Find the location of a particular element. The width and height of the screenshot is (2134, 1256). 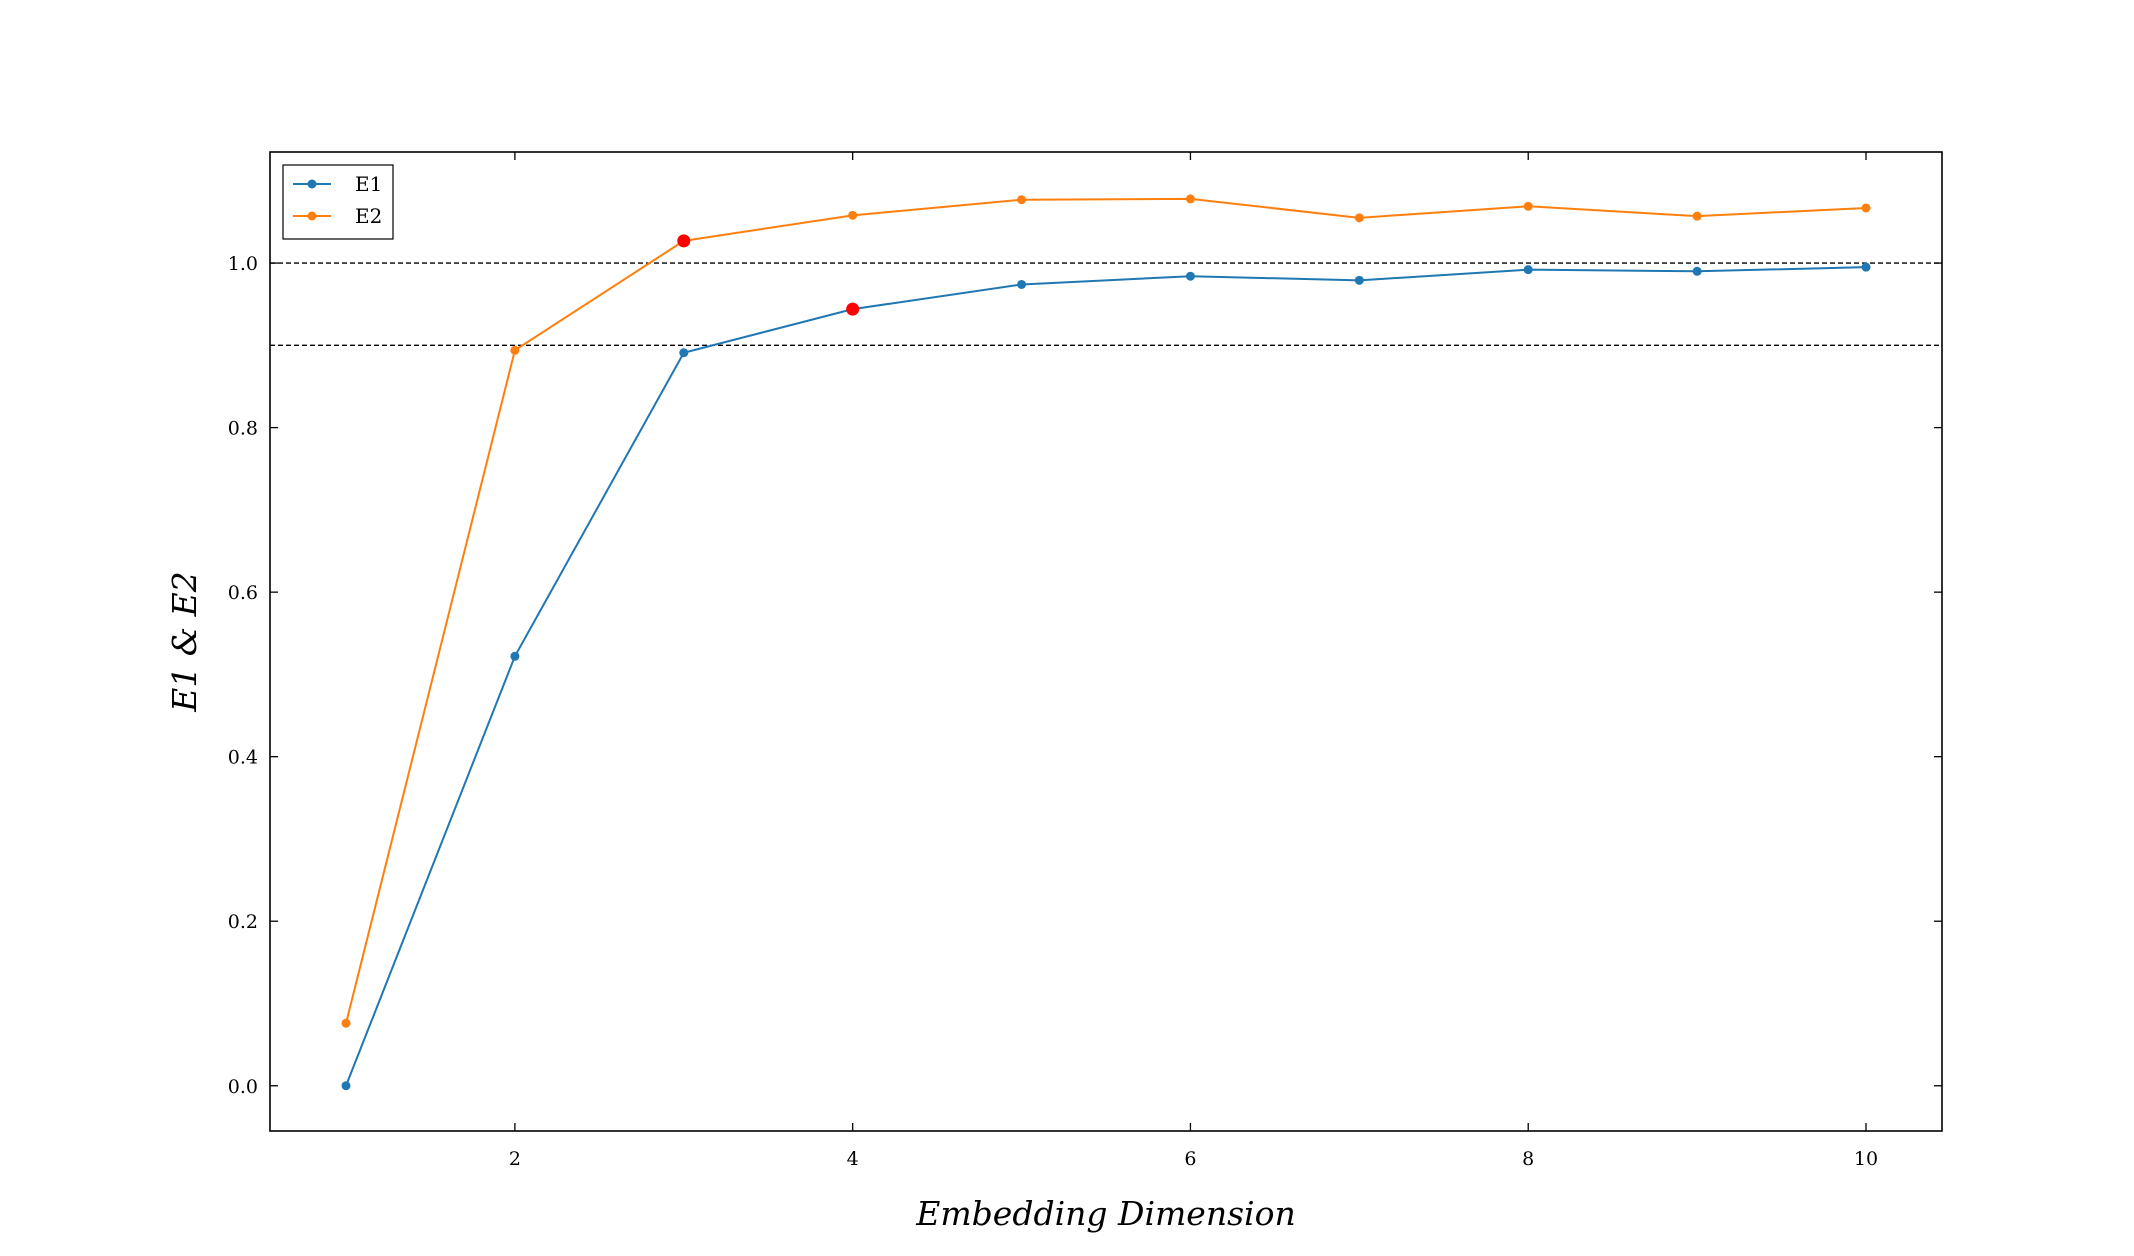

highlighted-point-e1 is located at coordinates (853, 309).